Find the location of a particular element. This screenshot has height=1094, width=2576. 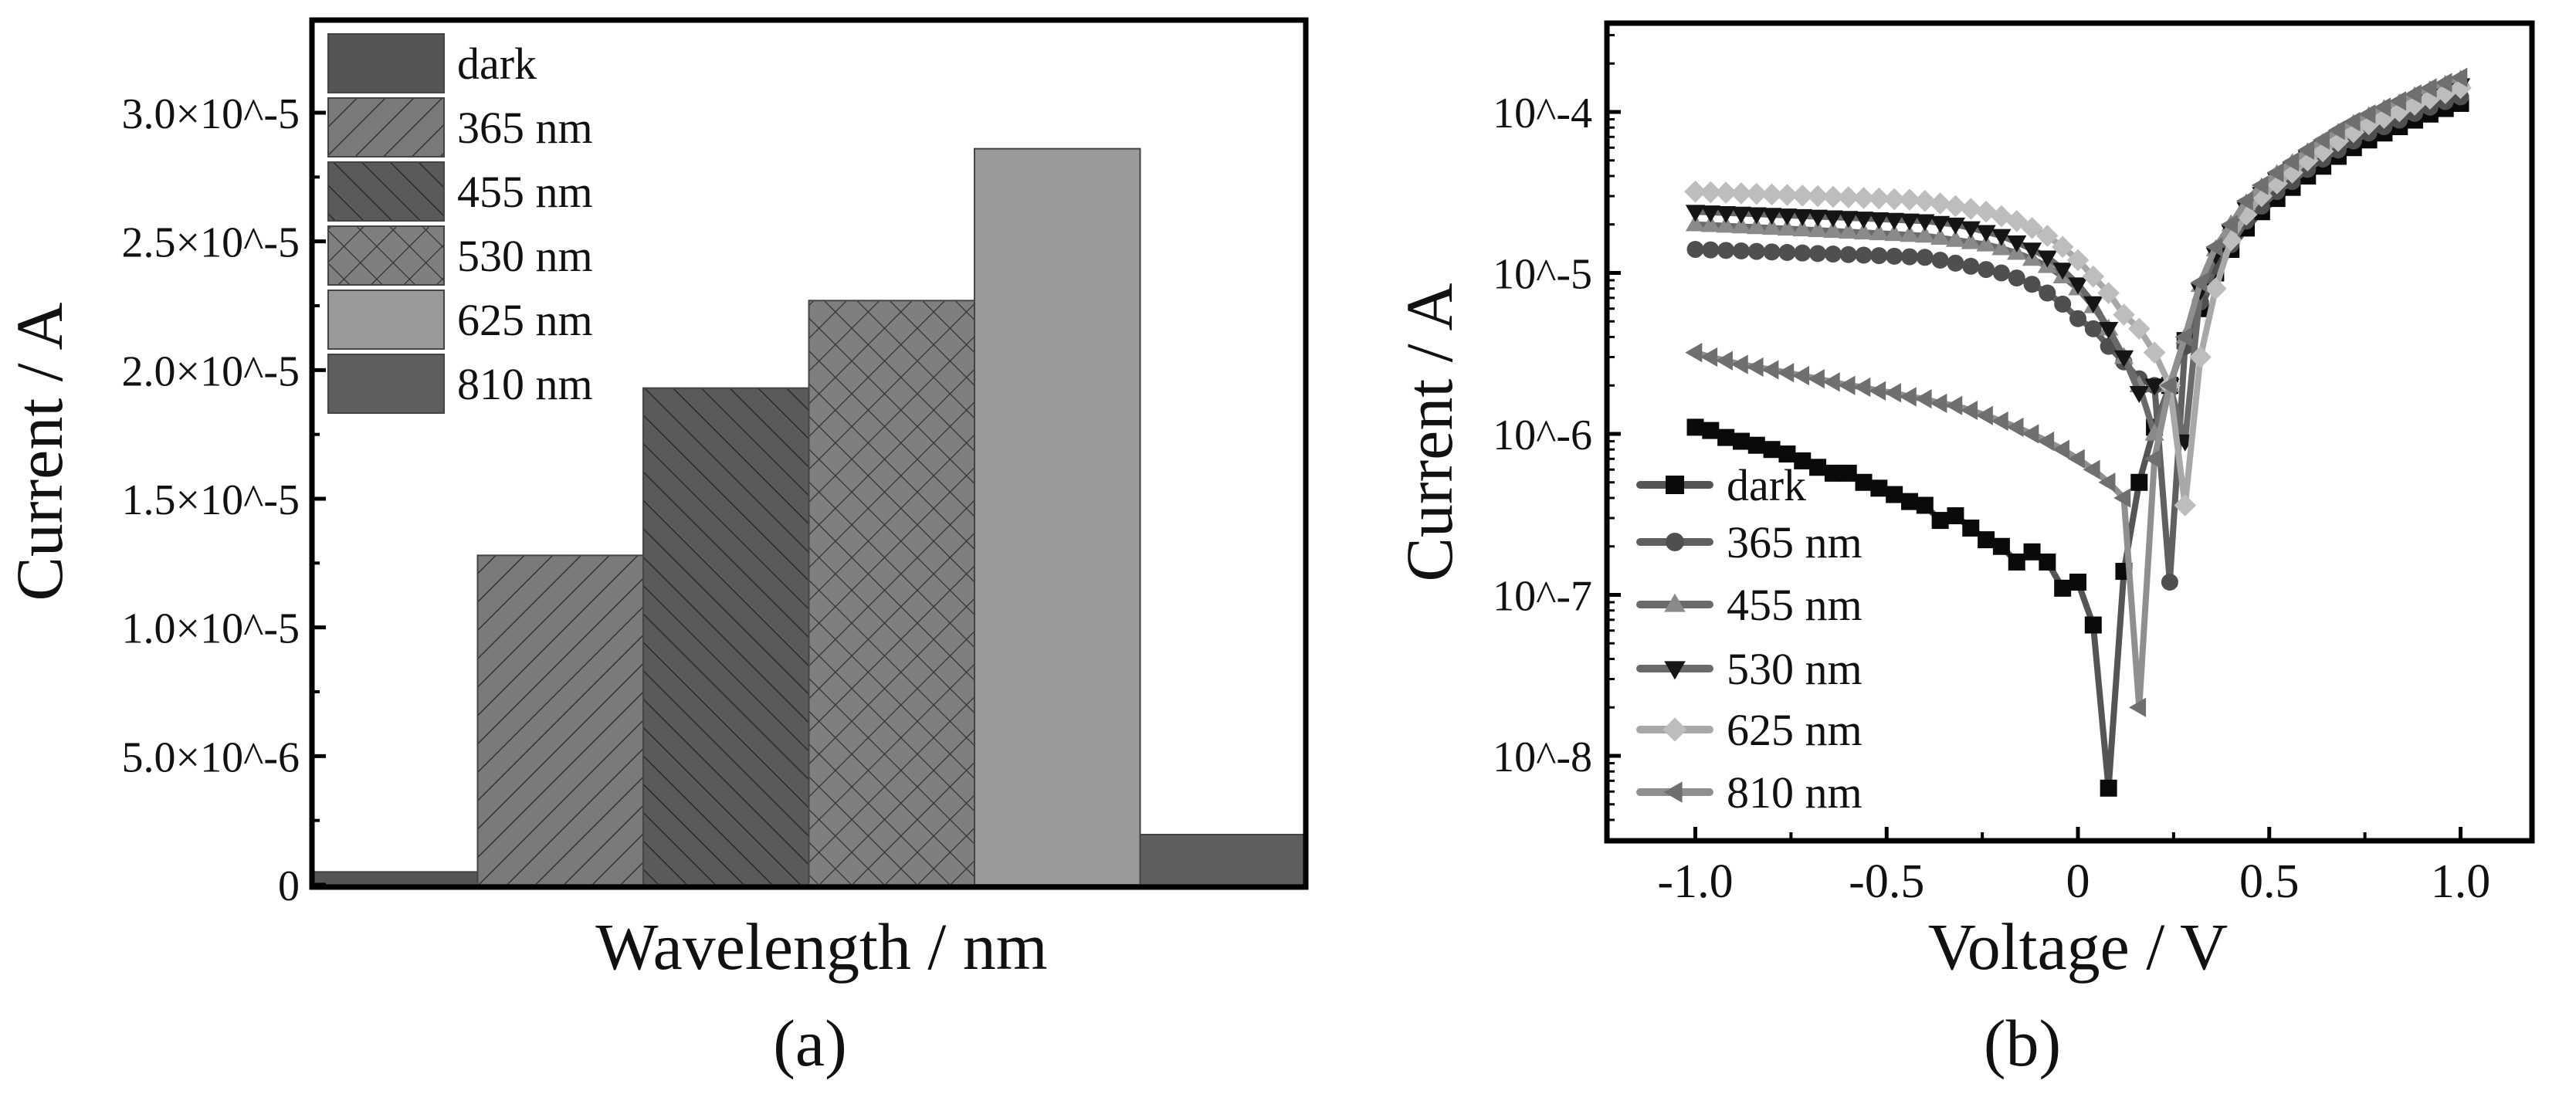

bar-455-nm is located at coordinates (726, 636).